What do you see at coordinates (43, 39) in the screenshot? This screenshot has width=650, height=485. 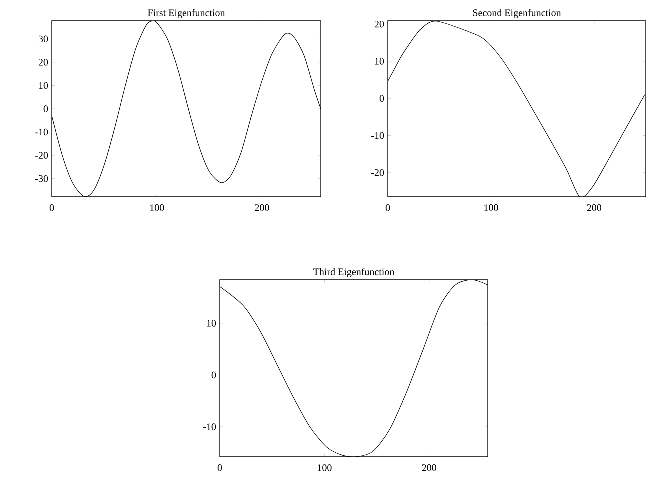 I see `y-tick-label: 30` at bounding box center [43, 39].